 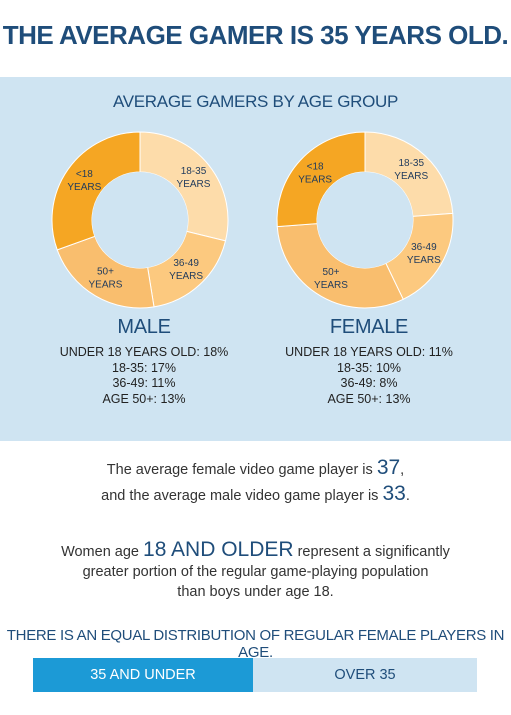 What do you see at coordinates (144, 352) in the screenshot?
I see `male-stat-under18: UNDER 18 YEARS OLD: 18%` at bounding box center [144, 352].